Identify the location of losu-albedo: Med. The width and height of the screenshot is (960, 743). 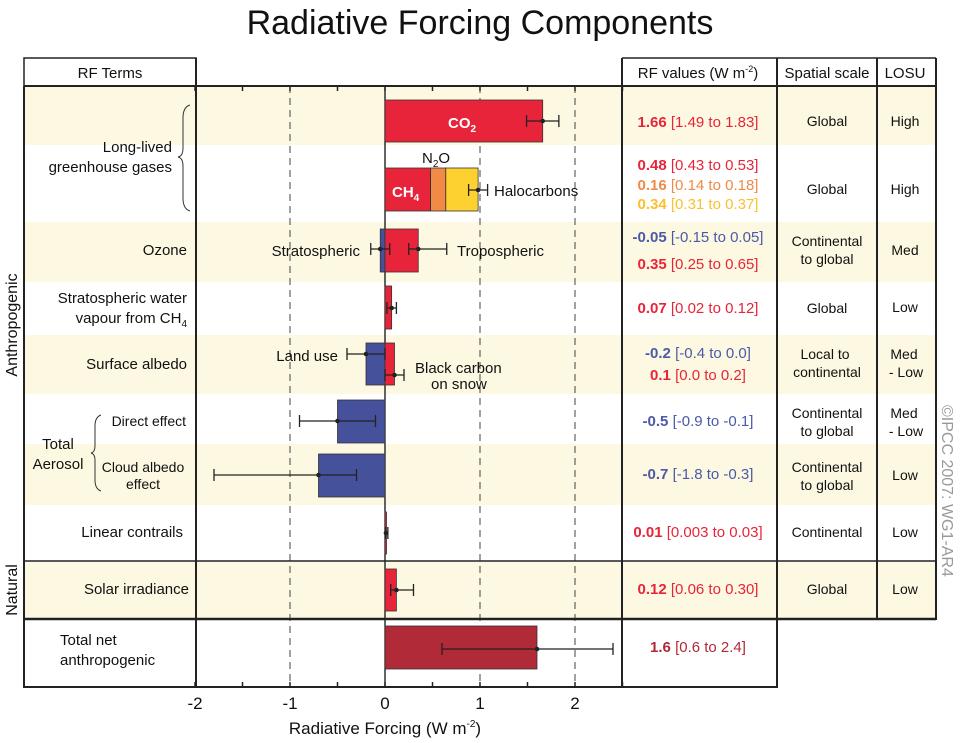
(903, 354).